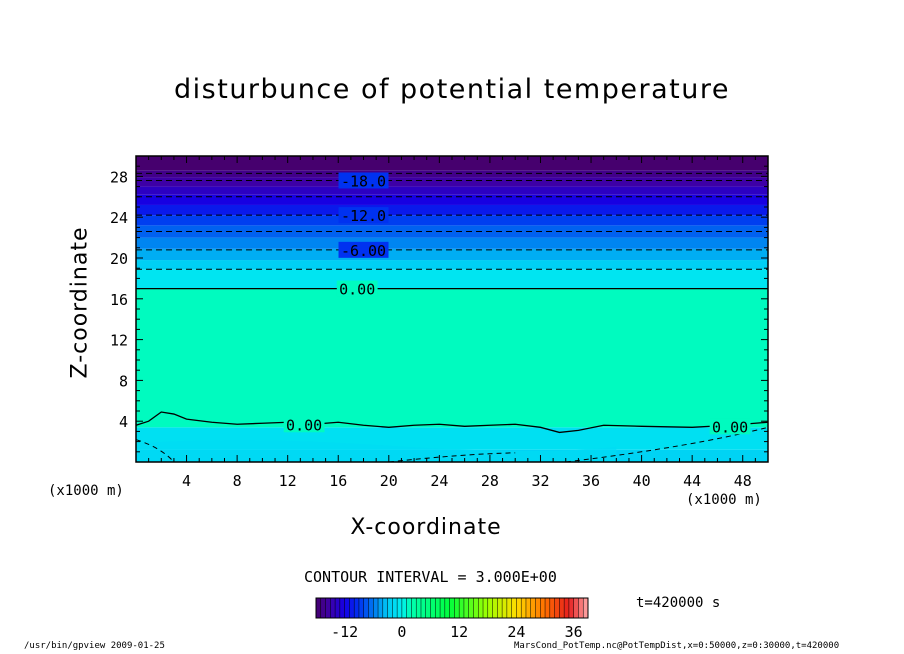 Image resolution: width=904 pixels, height=654 pixels. Describe the element at coordinates (389, 481) in the screenshot. I see `x-tick-label: 20` at that location.